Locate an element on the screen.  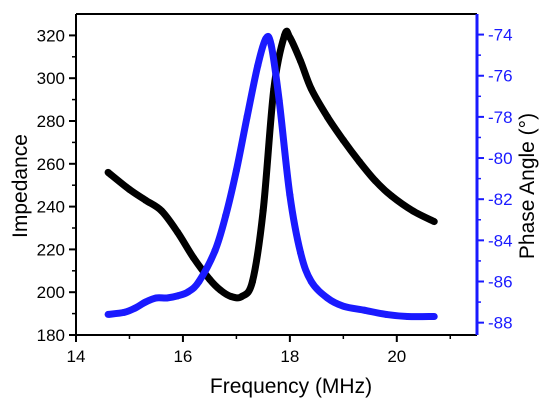
left-y-tick-label: 260 is located at coordinates (51, 164).